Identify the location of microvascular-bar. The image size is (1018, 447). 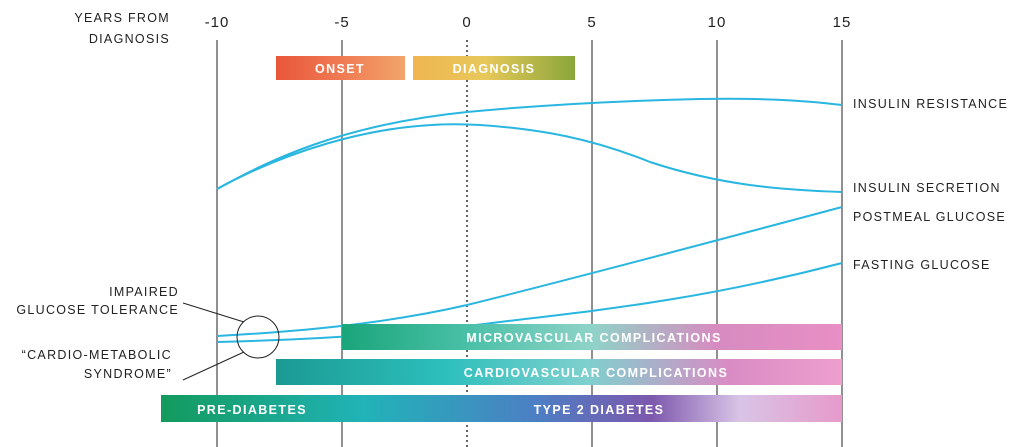
(592, 337).